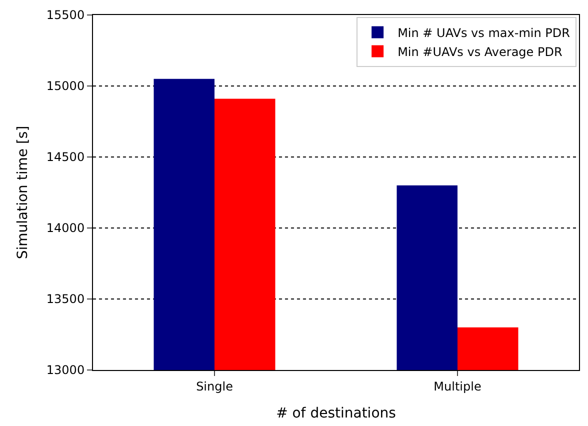  What do you see at coordinates (214, 386) in the screenshot?
I see `x-tick-label: Single` at bounding box center [214, 386].